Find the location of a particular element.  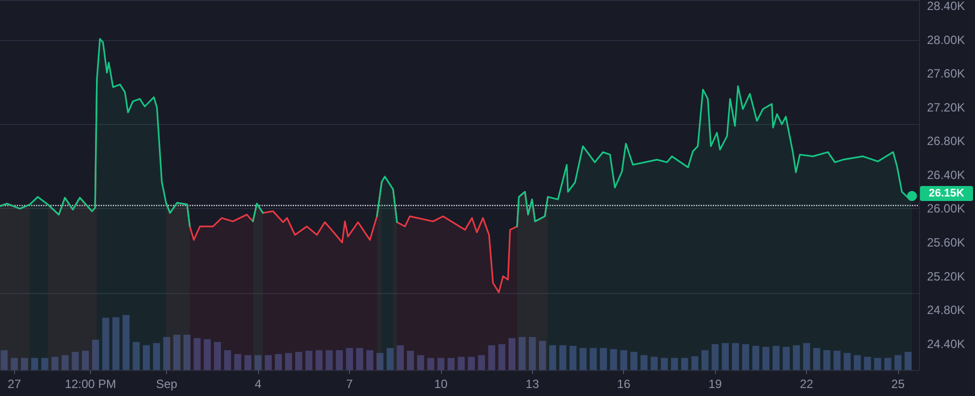

x-tick-label: 19 is located at coordinates (715, 384).